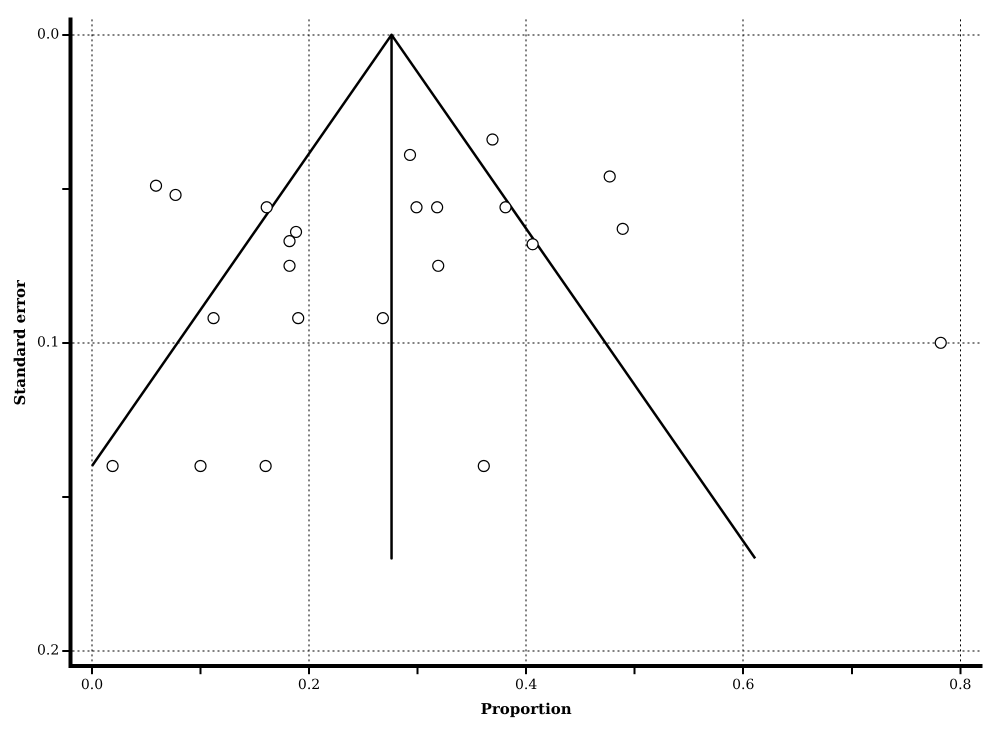 This screenshot has height=731, width=1000. What do you see at coordinates (48, 34) in the screenshot?
I see `y-tick-label: 0.0` at bounding box center [48, 34].